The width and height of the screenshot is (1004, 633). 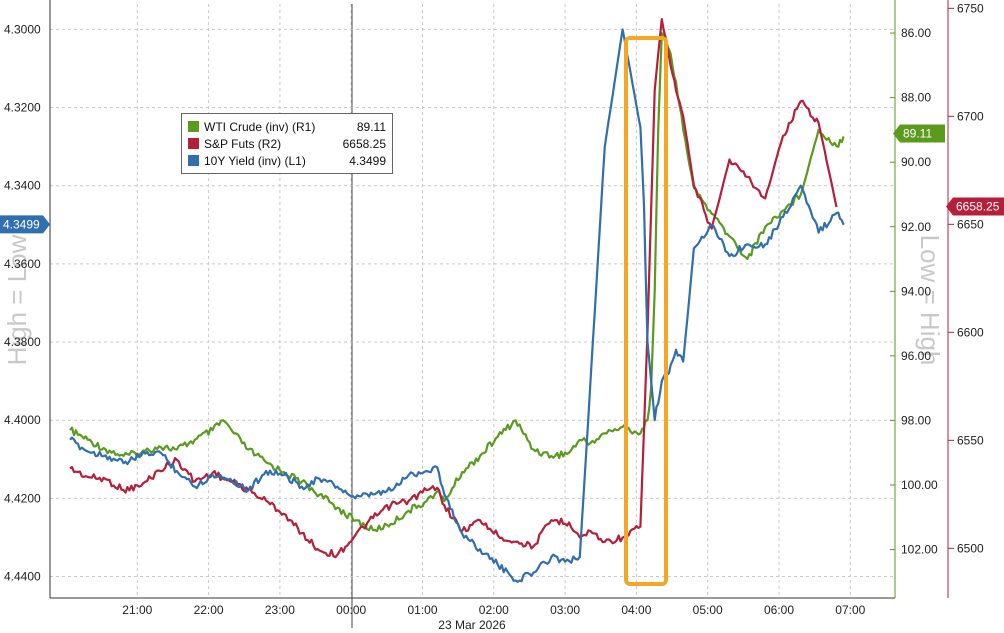 I want to click on wti-value-badge-bg, so click(x=919, y=133).